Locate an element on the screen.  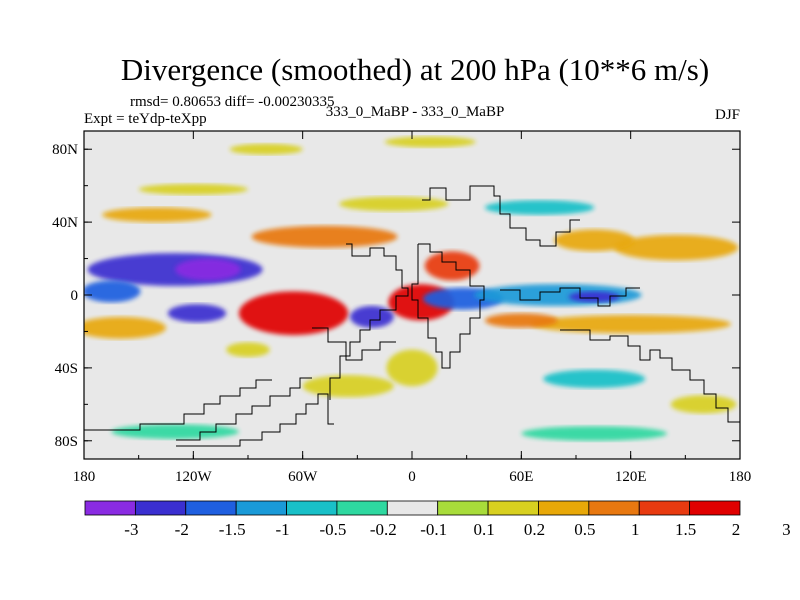
colorbar-label: 1 is located at coordinates (635, 529).